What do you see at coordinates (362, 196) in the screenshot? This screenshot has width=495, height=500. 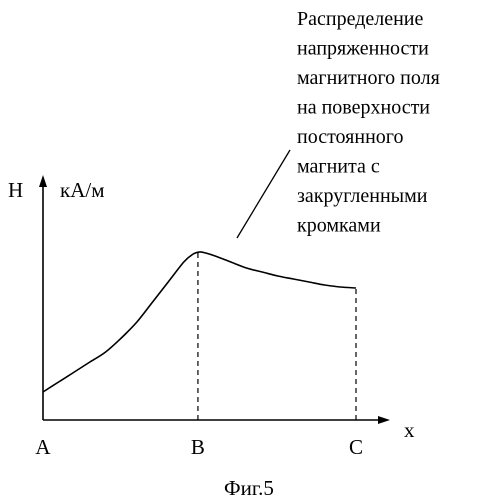 I see `annotation-line-6: закругленными` at bounding box center [362, 196].